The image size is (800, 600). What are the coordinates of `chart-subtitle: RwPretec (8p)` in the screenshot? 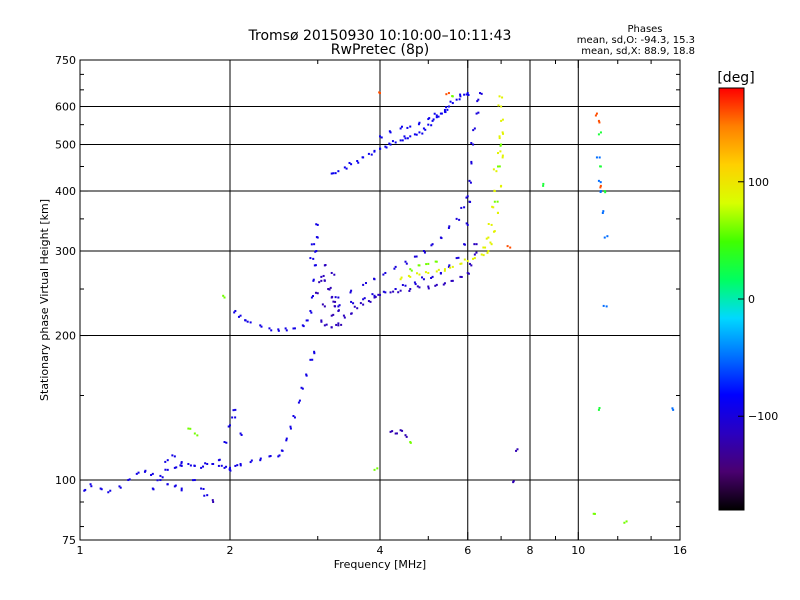 It's located at (380, 50).